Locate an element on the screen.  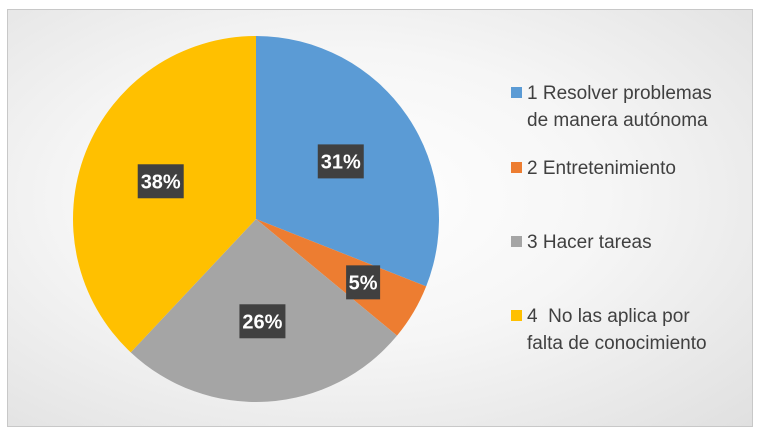
pie-data-labels: 31% 5% 26% 38% is located at coordinates (259, 241).